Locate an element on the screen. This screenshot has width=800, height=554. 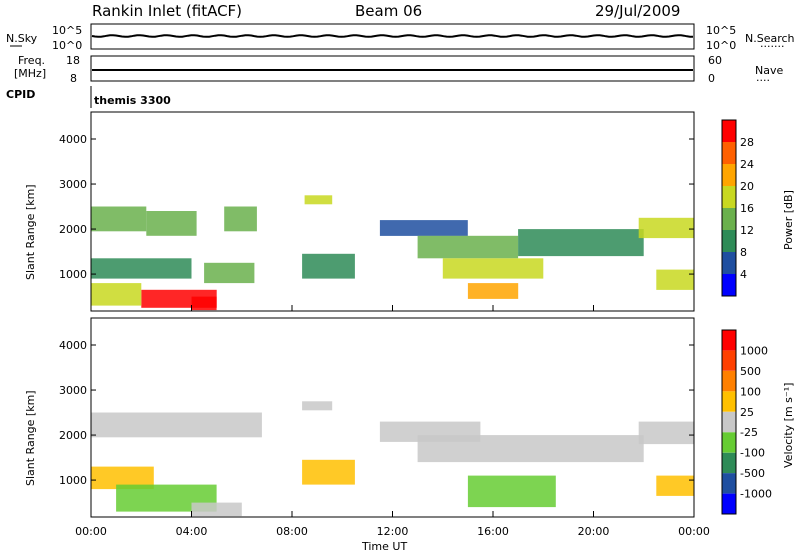
colorbar-tick-label: 12 is located at coordinates (747, 230).